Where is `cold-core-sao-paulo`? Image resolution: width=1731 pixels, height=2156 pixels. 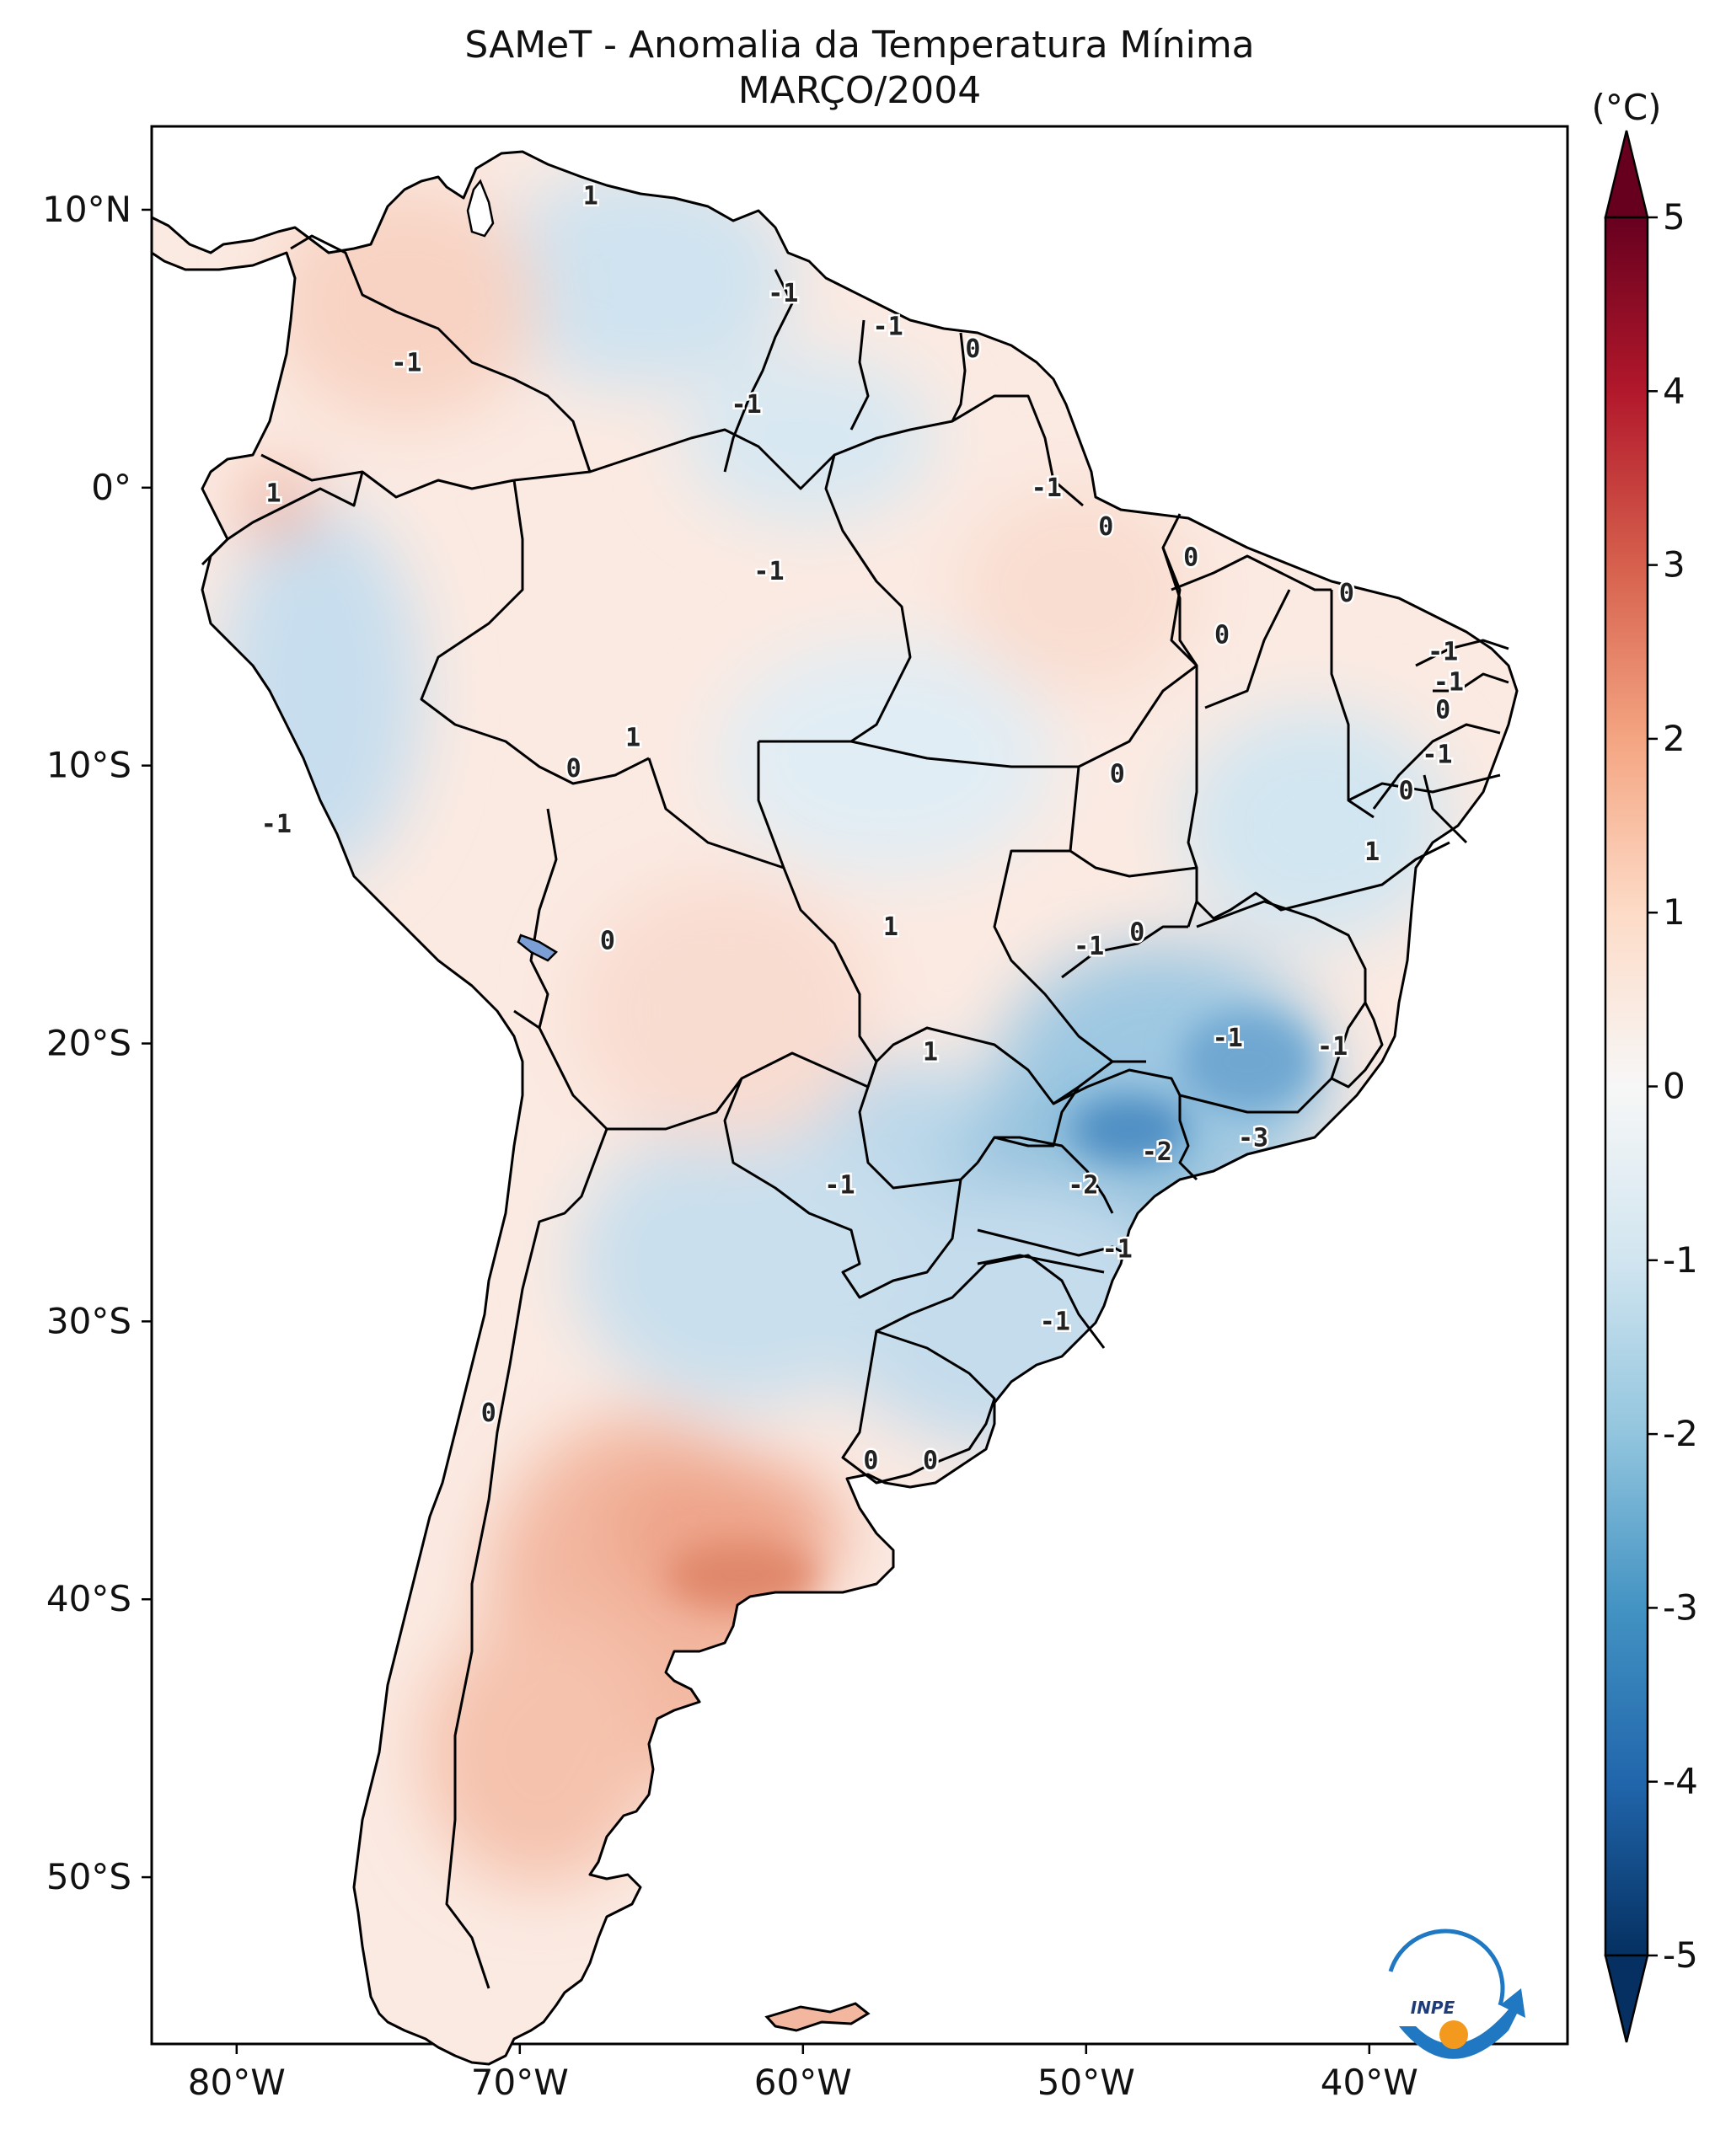
cold-core-sao-paulo is located at coordinates (1129, 1129).